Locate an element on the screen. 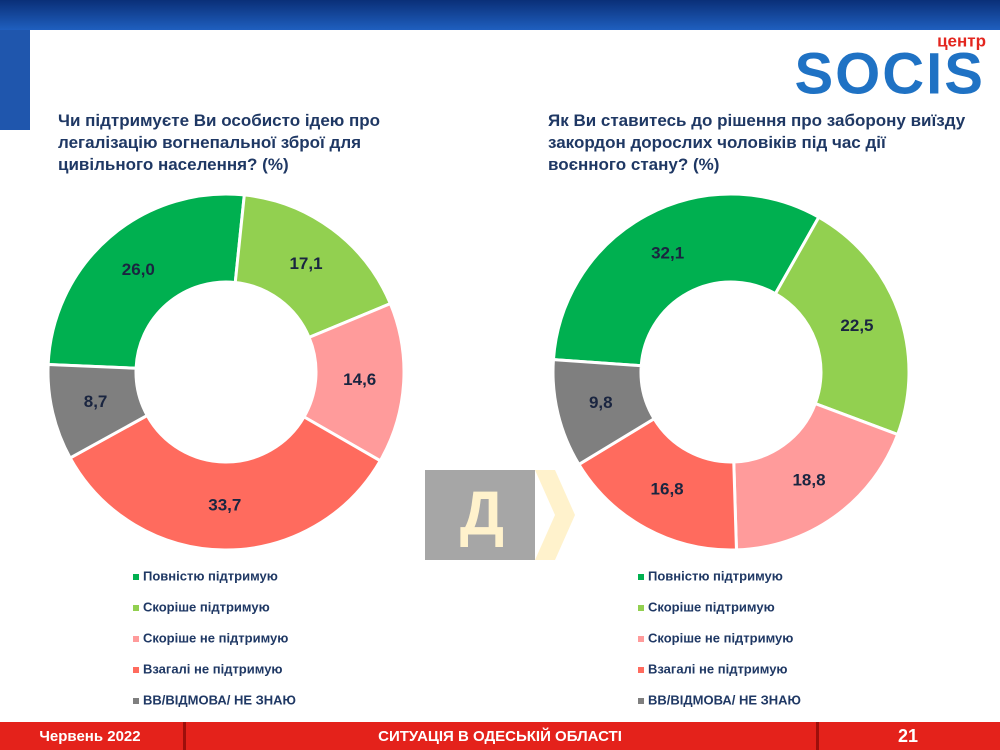  header-band is located at coordinates (500, 15).